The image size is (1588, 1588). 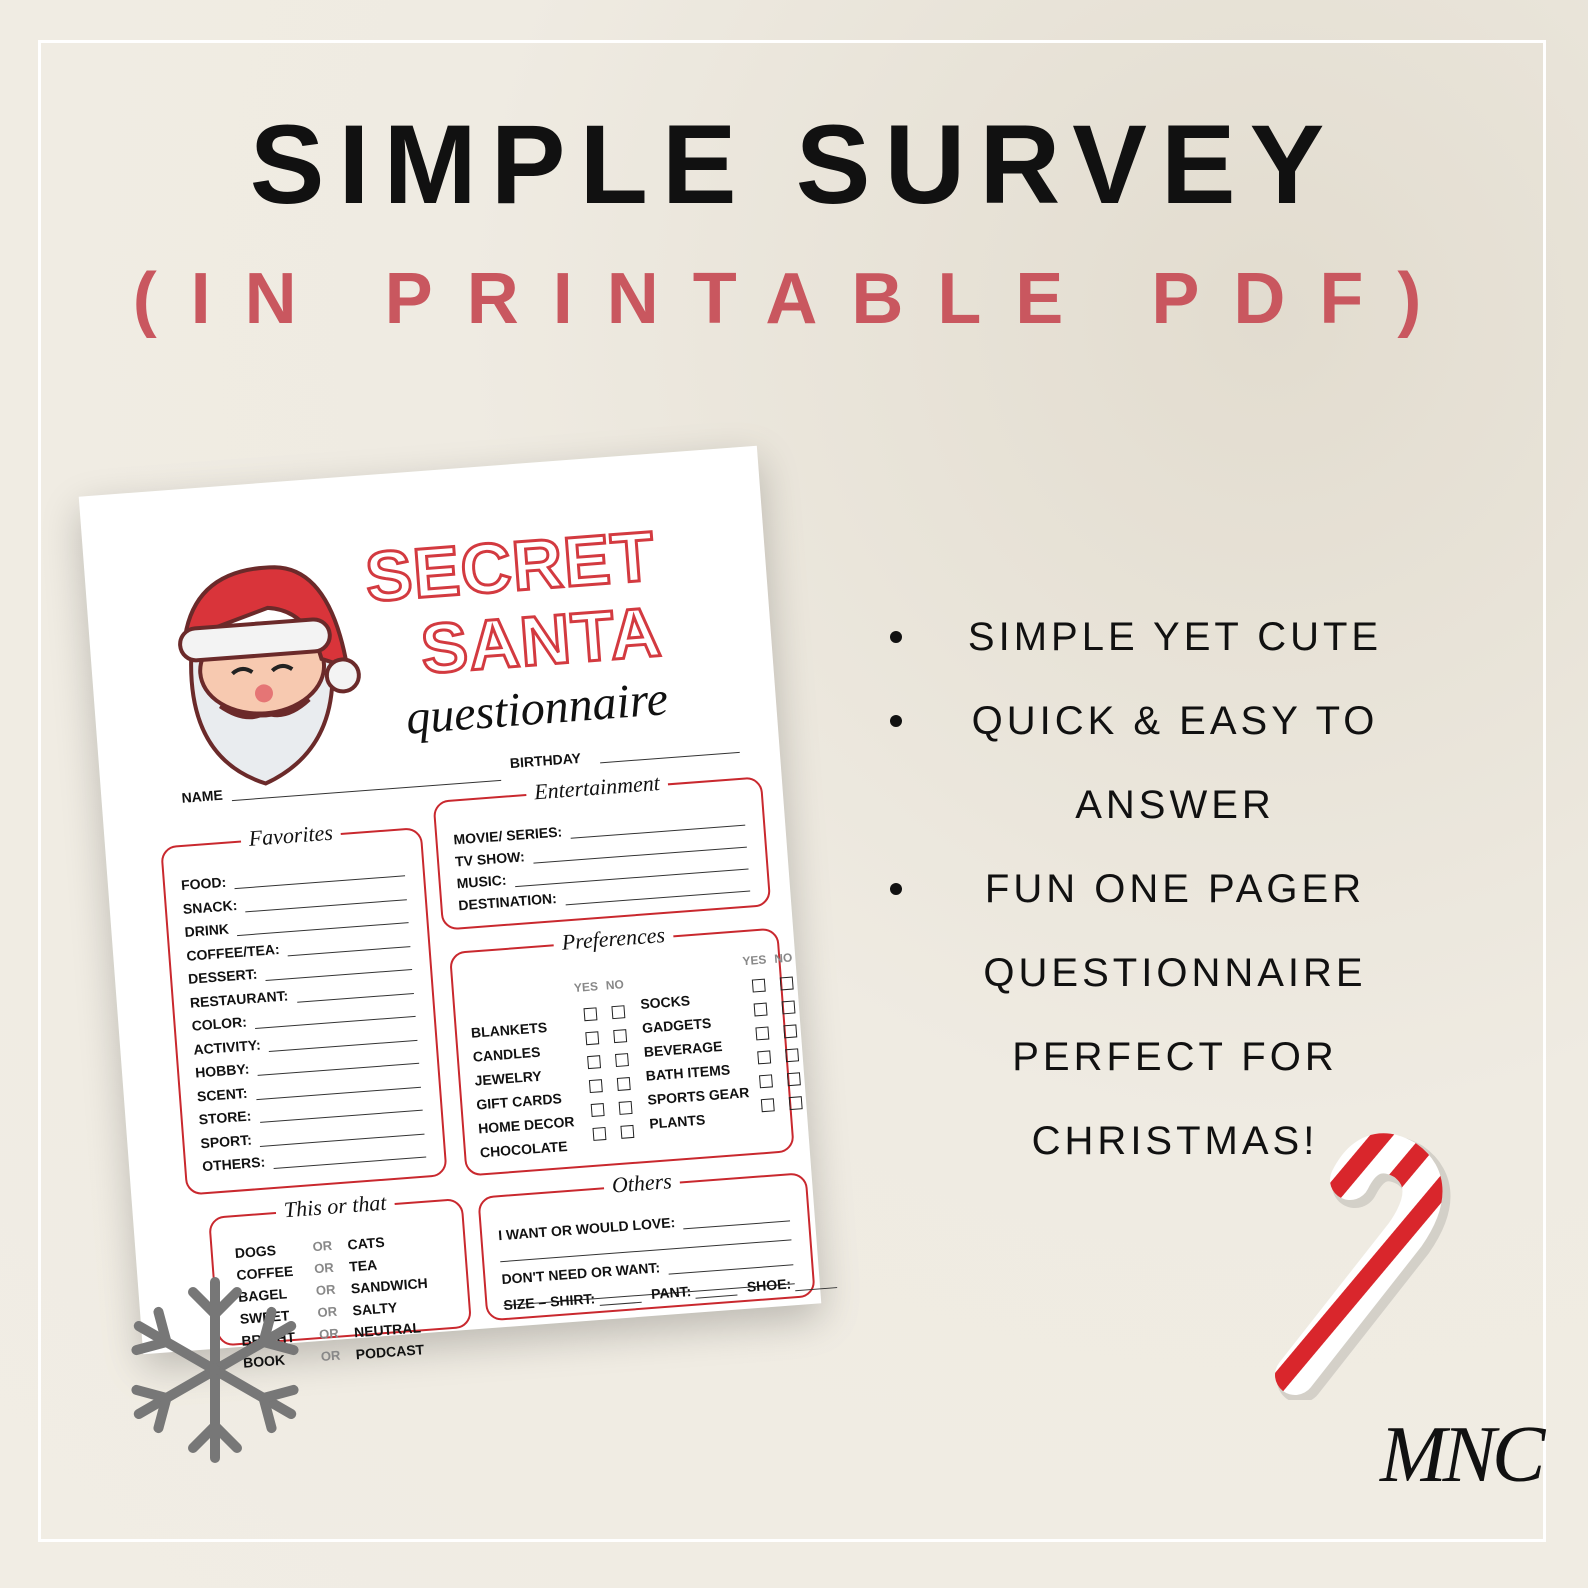 I want to click on field-label: COFFEE/TEA:, so click(x=233, y=952).